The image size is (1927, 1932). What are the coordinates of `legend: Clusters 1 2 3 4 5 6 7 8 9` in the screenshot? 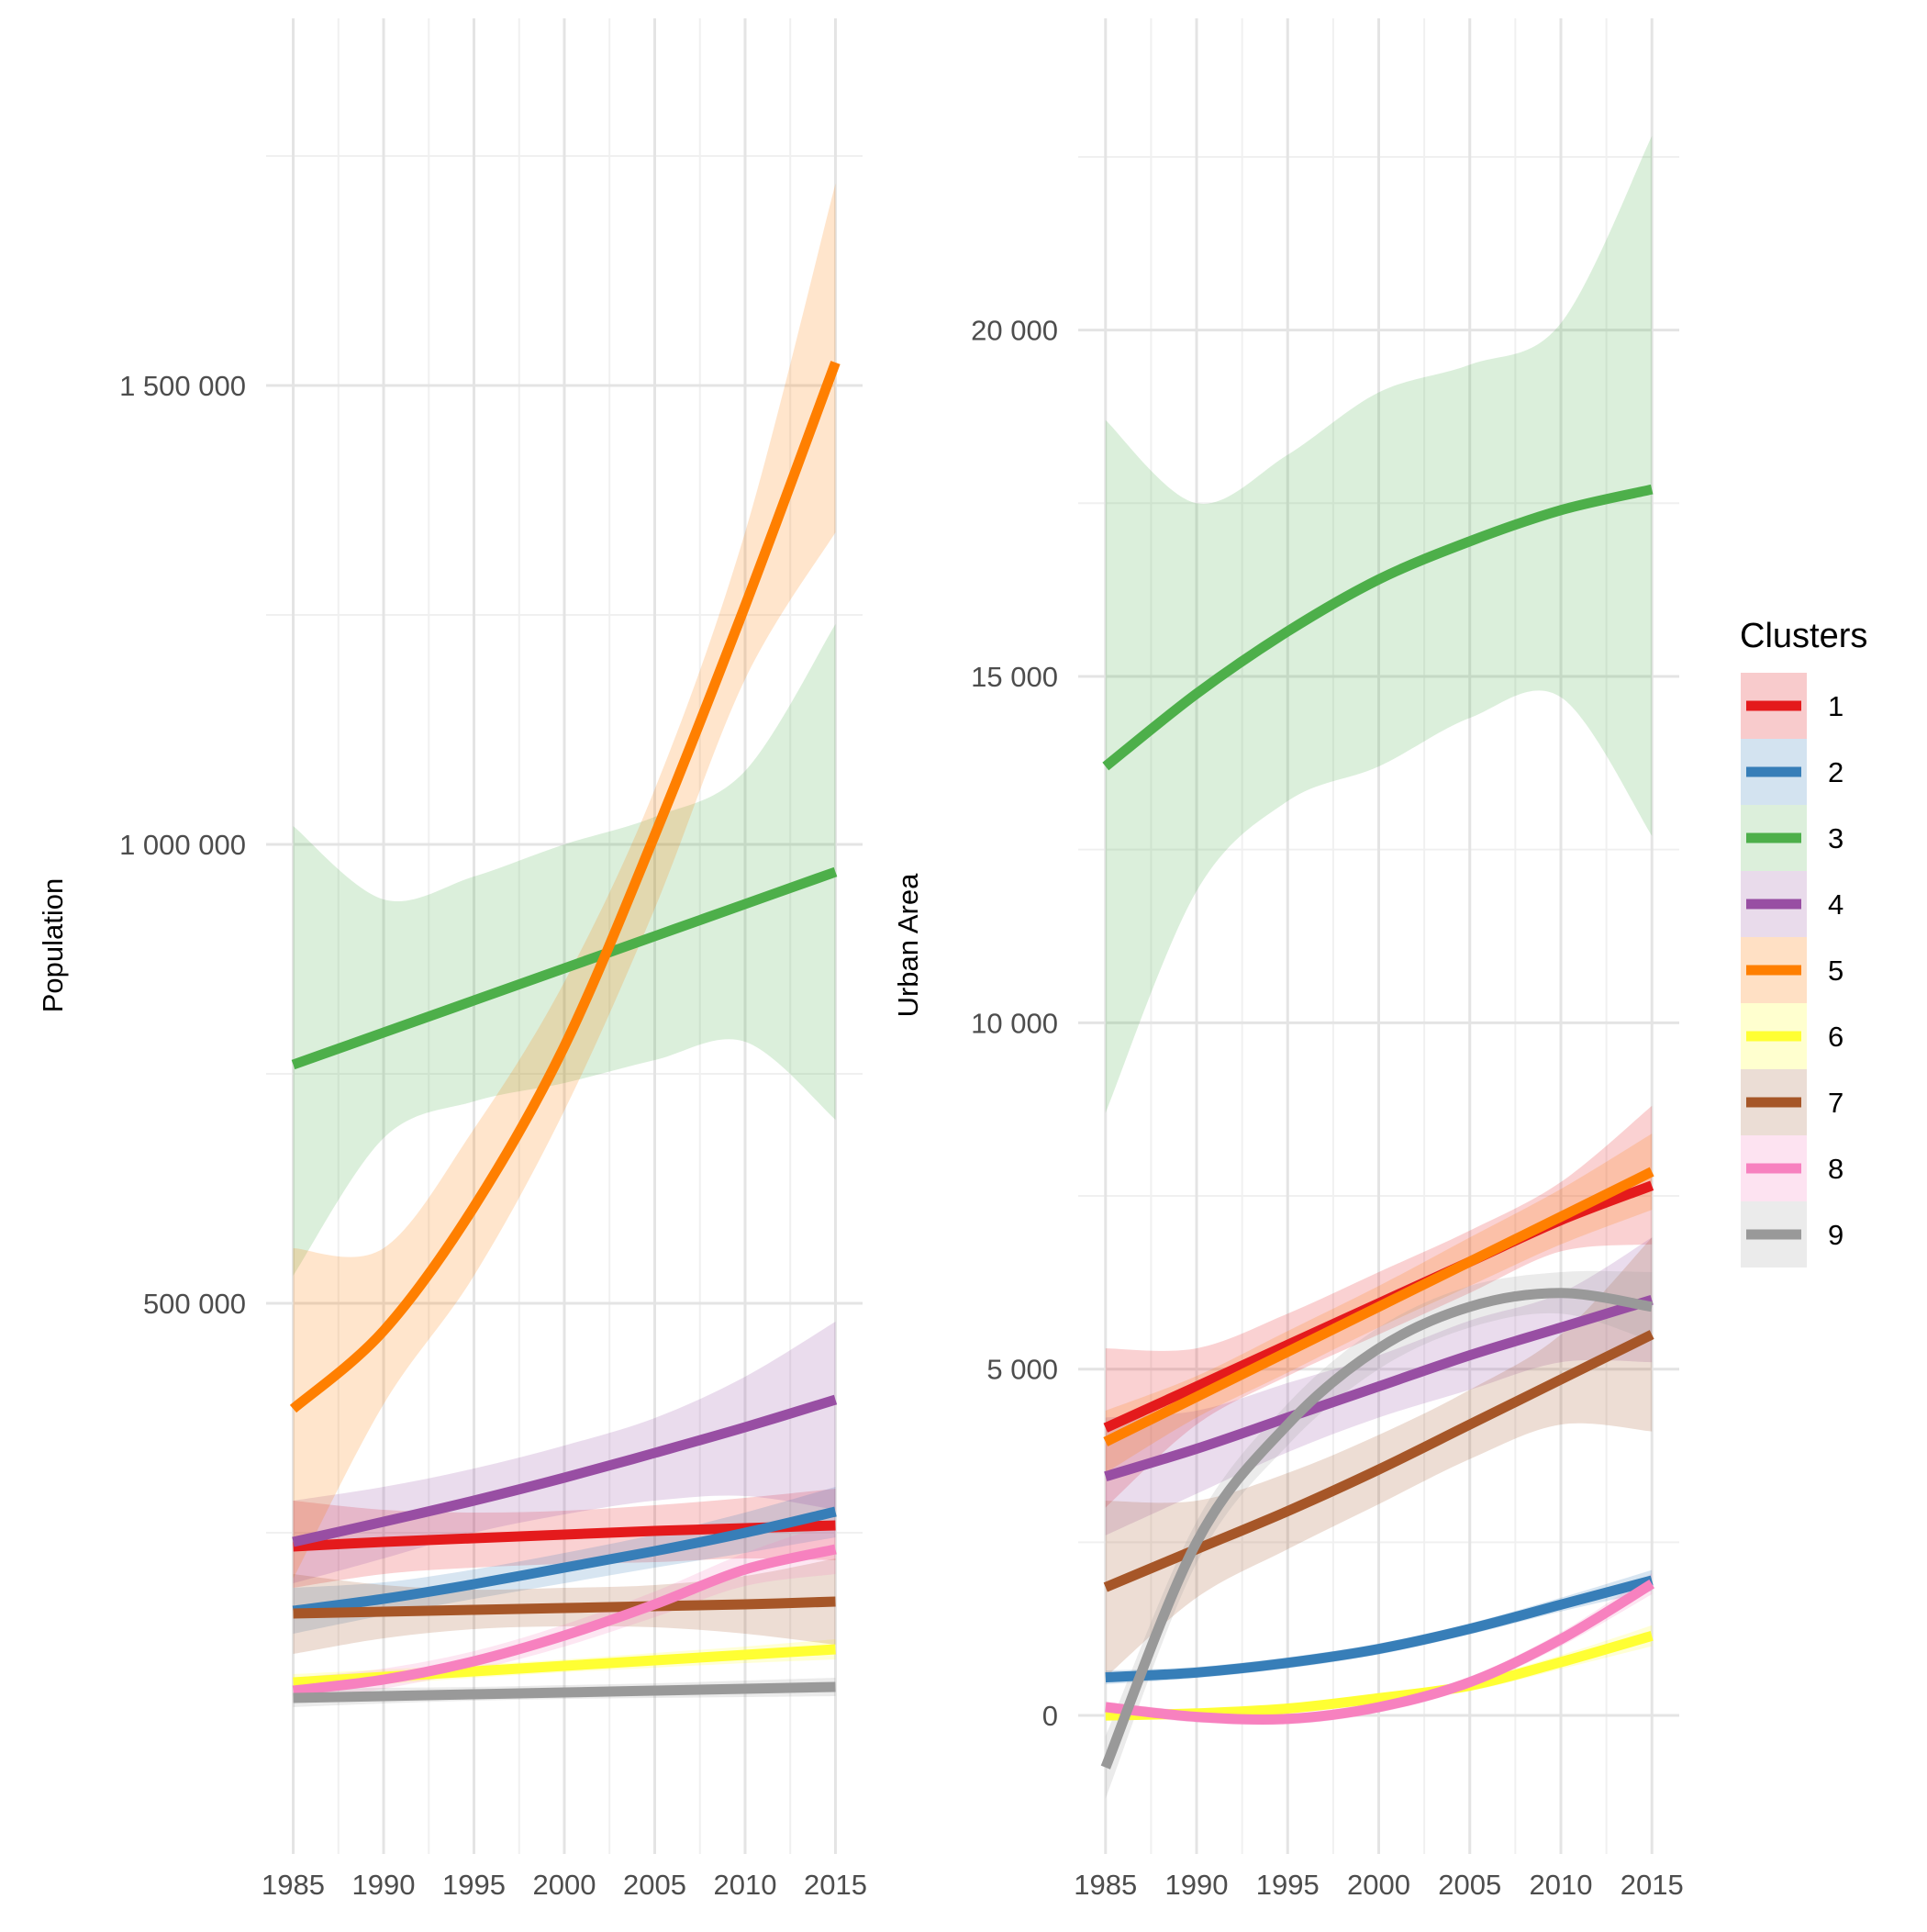 It's located at (1803, 942).